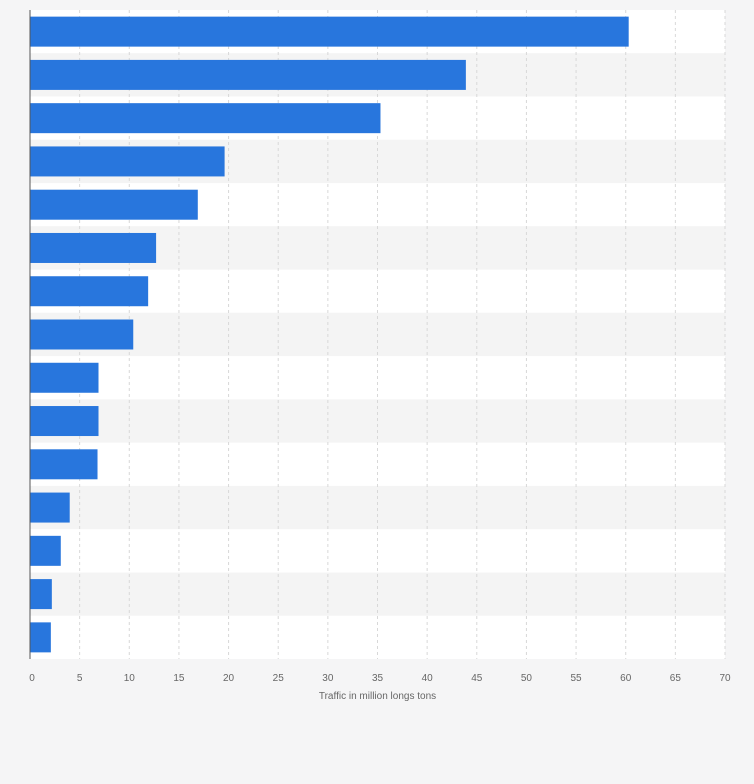  What do you see at coordinates (725, 678) in the screenshot?
I see `x-tick-label: 70` at bounding box center [725, 678].